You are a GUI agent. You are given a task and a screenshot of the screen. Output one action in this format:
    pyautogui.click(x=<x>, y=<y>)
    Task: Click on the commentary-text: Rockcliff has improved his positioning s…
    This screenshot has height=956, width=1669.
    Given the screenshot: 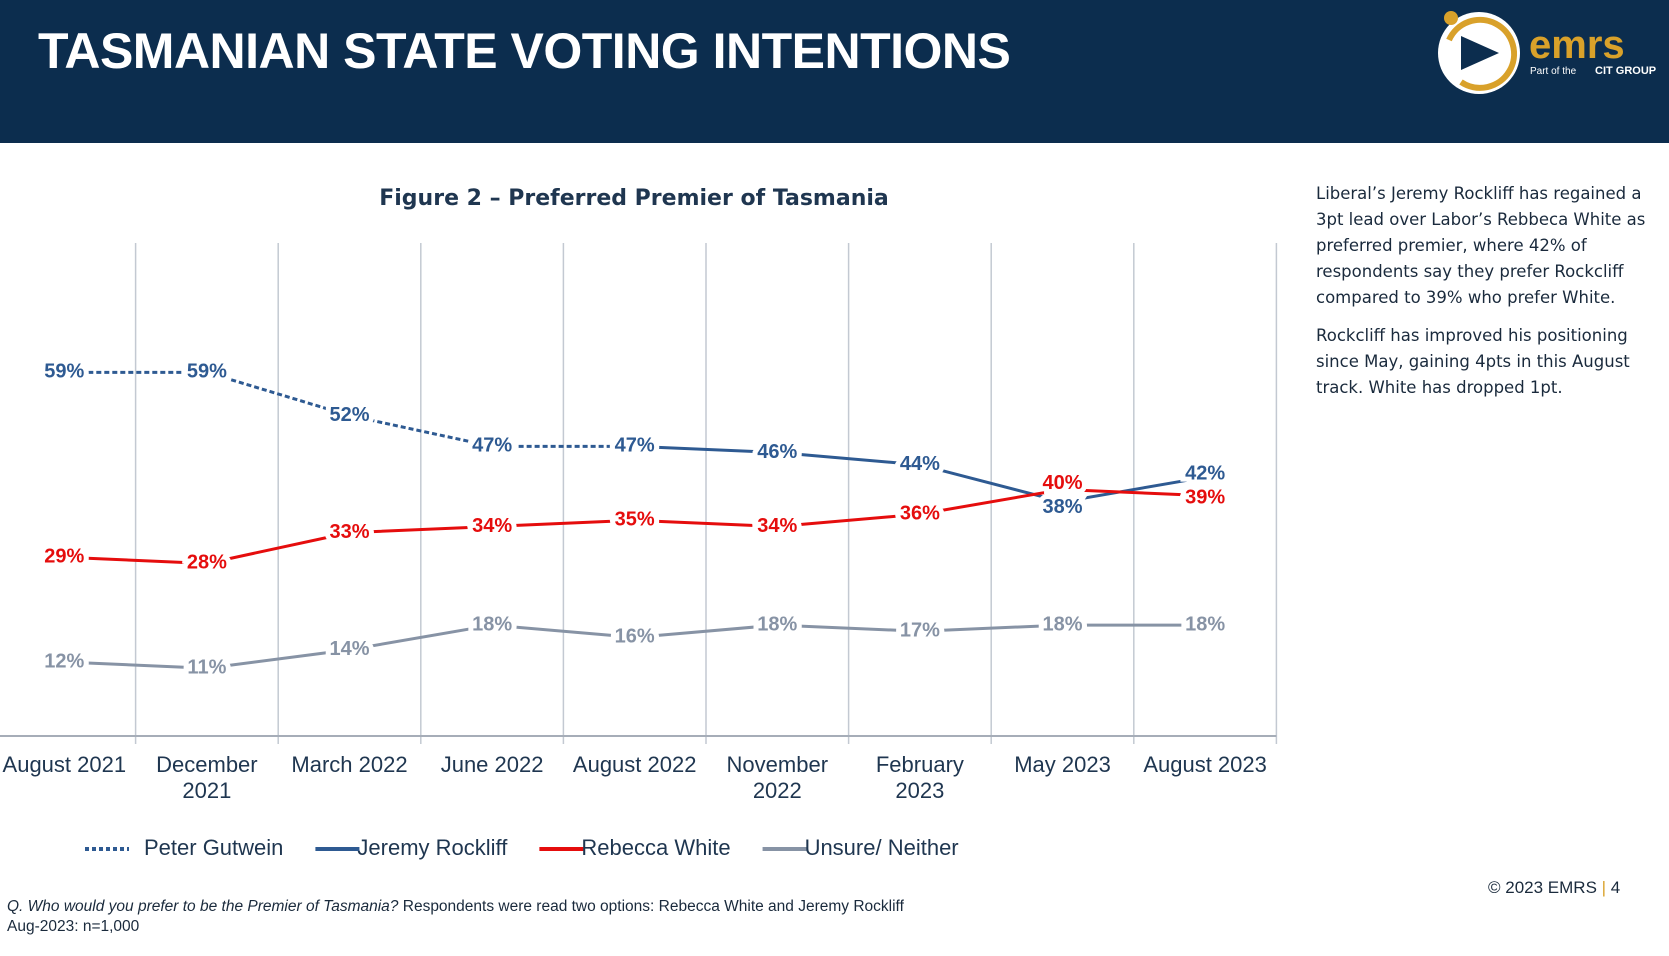 What is the action you would take?
    pyautogui.click(x=1473, y=361)
    